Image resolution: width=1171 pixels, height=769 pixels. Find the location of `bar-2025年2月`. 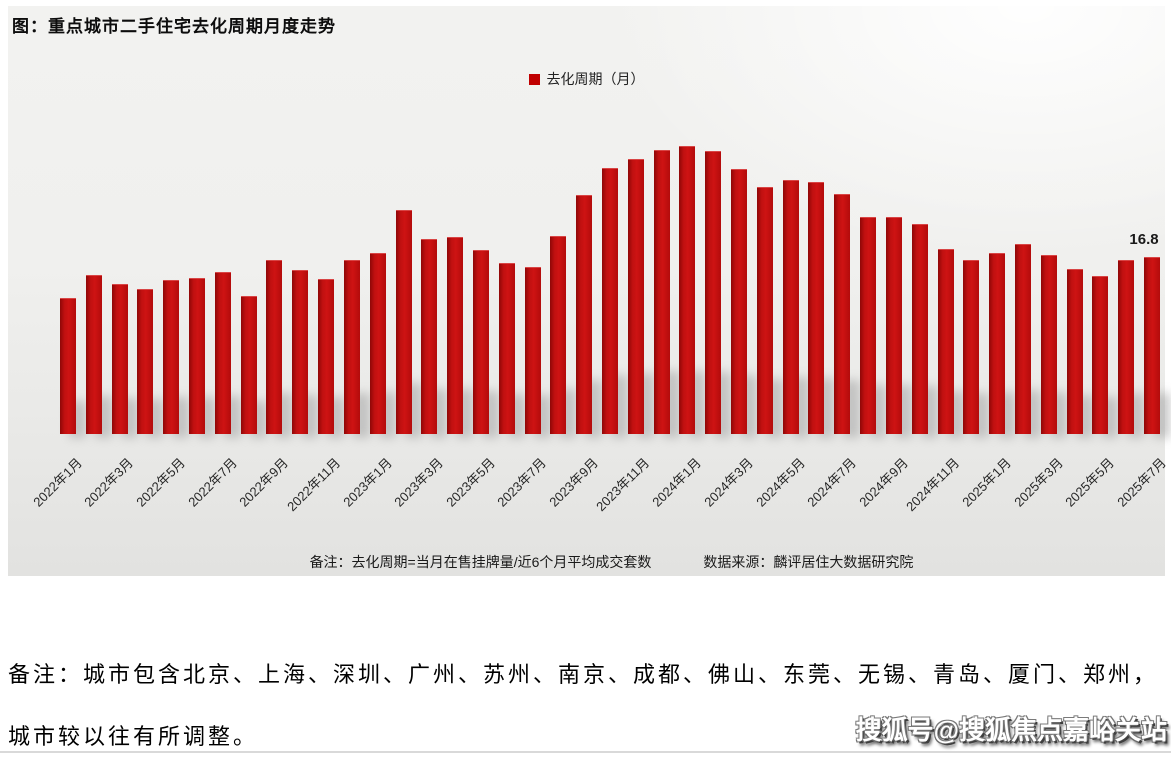

bar-2025年2月 is located at coordinates (1022, 338).